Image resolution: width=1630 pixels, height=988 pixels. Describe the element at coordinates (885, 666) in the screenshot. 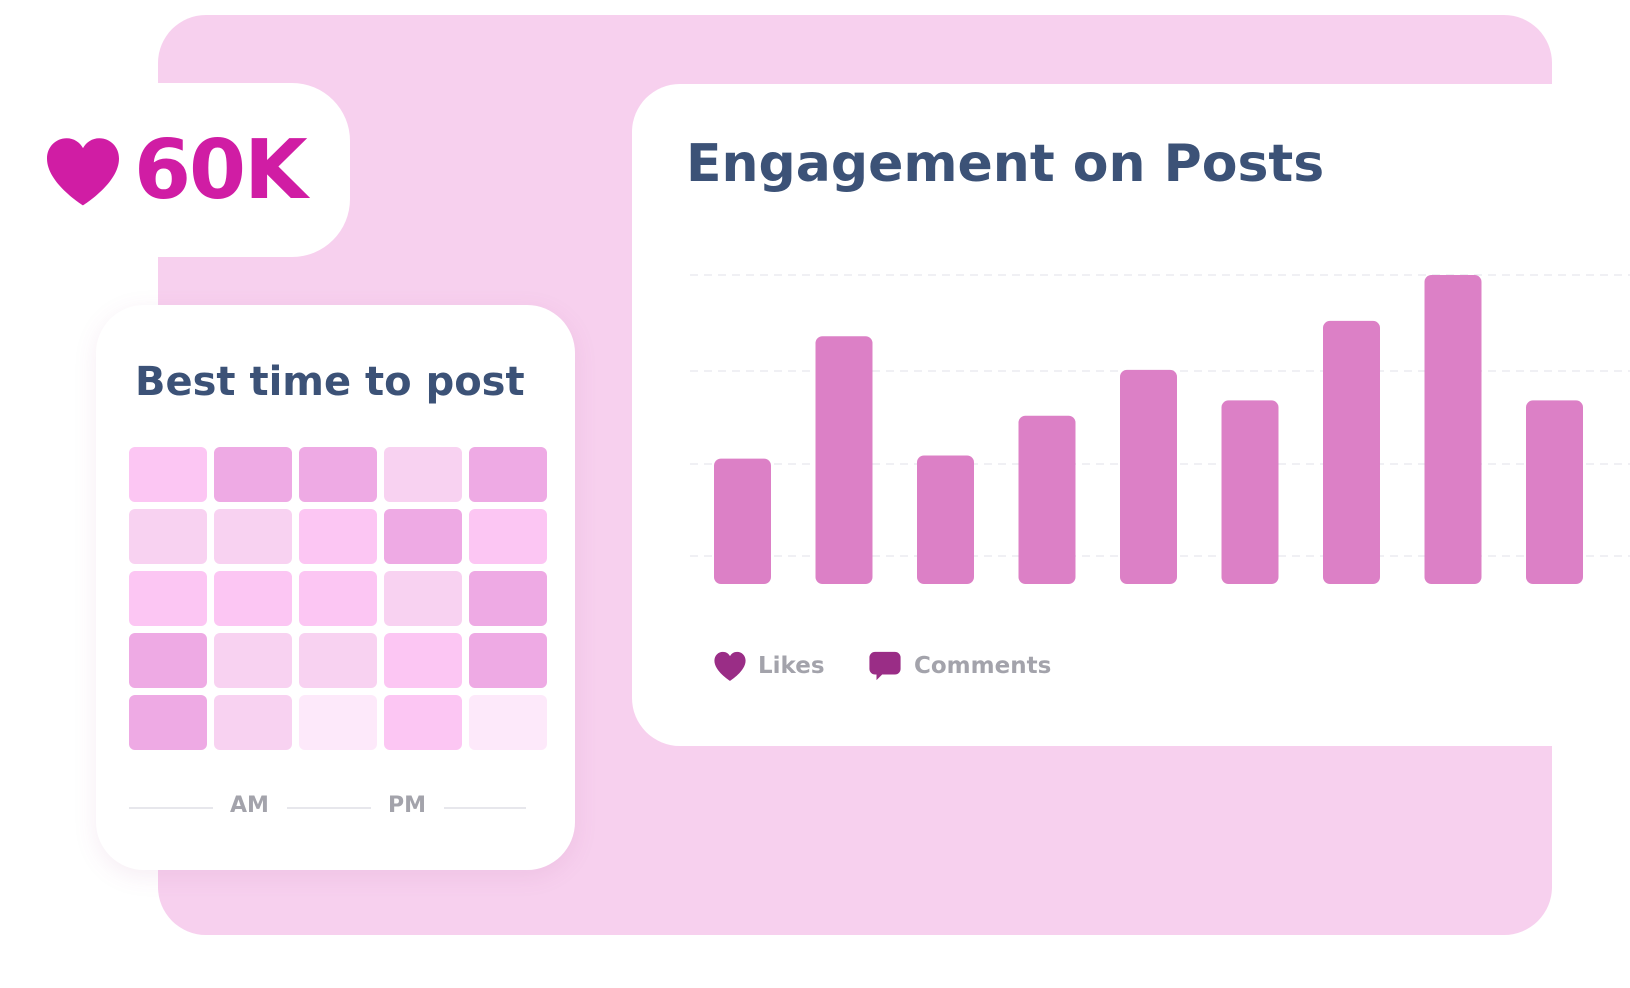

I see `comment-bubble-icon` at that location.